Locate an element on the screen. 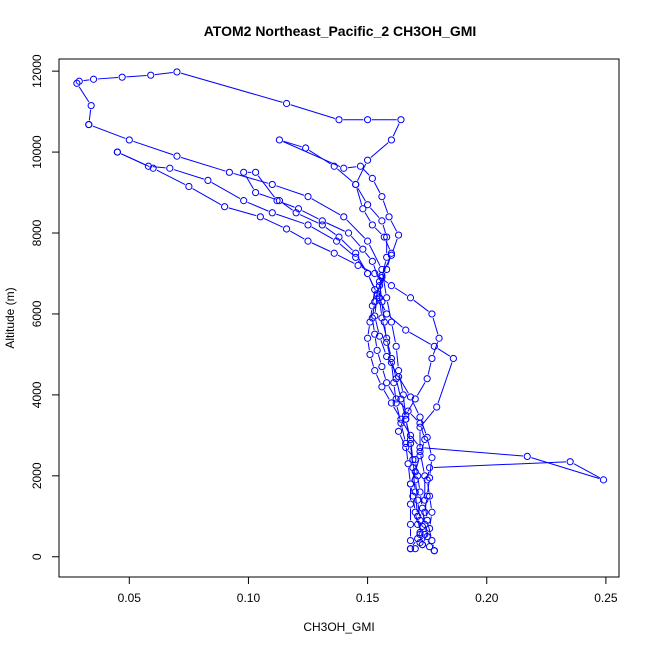  x-axis-label: CH3OH_GMI is located at coordinates (338, 627).